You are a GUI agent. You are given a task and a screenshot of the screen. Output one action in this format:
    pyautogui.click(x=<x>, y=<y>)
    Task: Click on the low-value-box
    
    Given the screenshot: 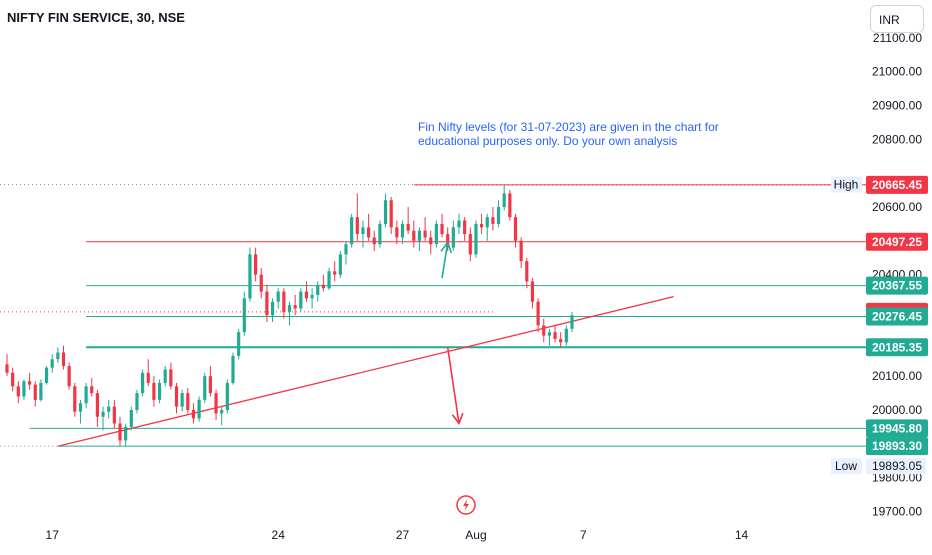 What is the action you would take?
    pyautogui.click(x=896, y=466)
    